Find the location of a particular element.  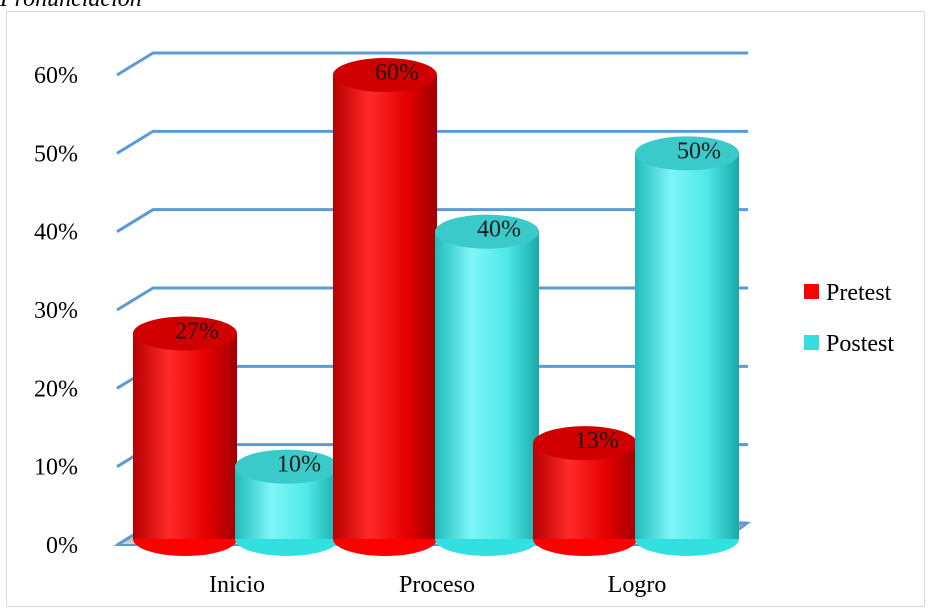

data-label: 40% is located at coordinates (499, 230).